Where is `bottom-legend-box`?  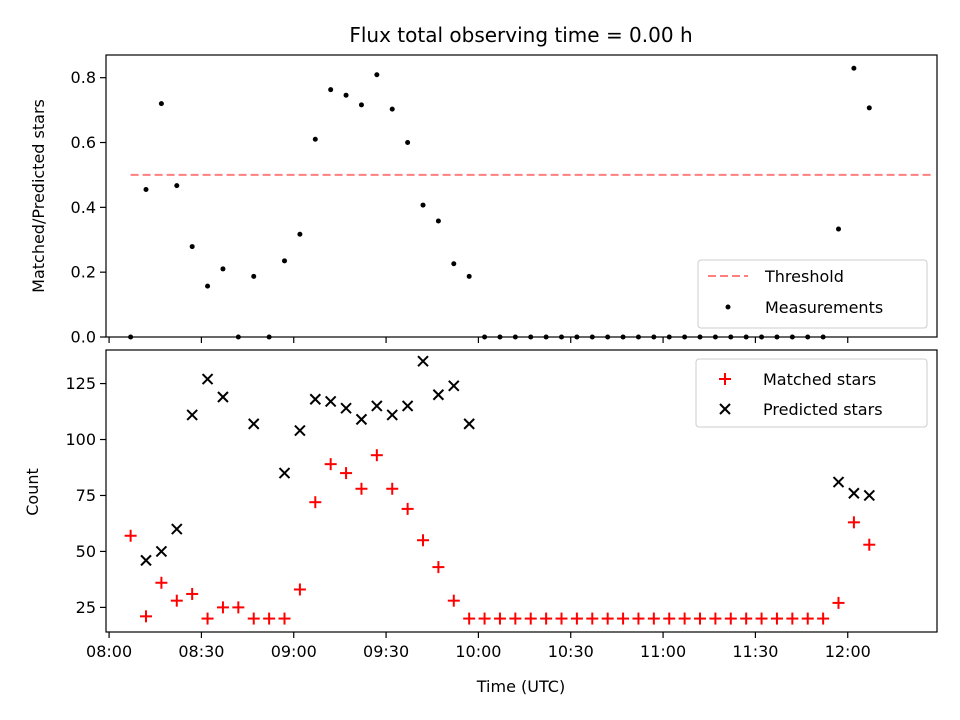
bottom-legend-box is located at coordinates (811, 393).